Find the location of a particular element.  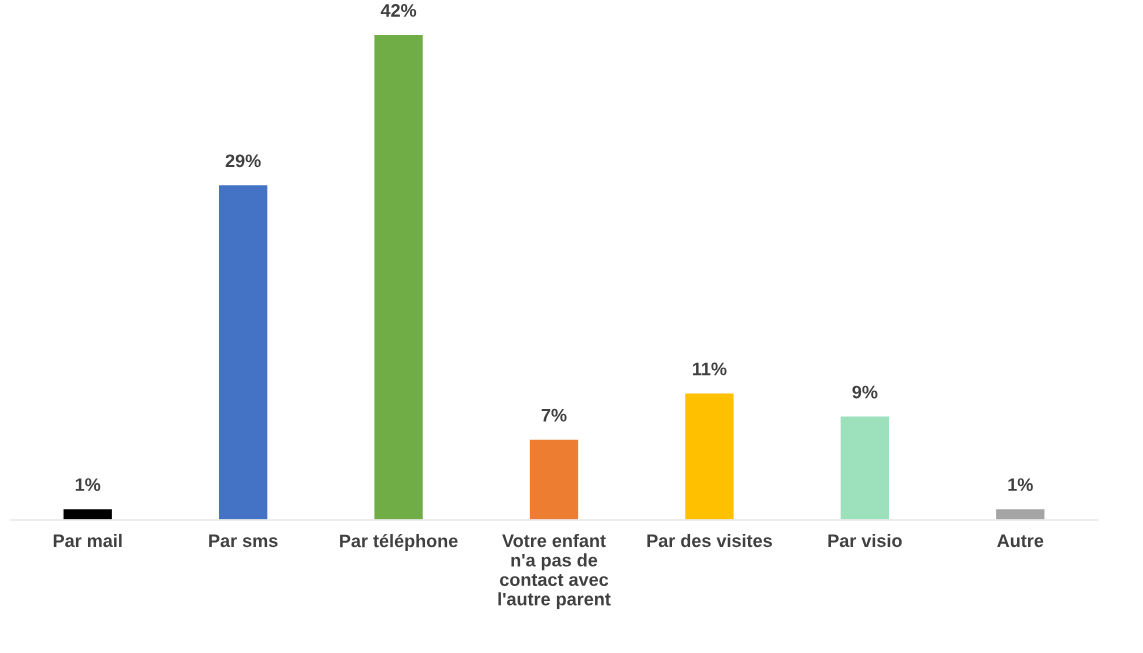

x-tick-label: Par téléphone is located at coordinates (399, 542).